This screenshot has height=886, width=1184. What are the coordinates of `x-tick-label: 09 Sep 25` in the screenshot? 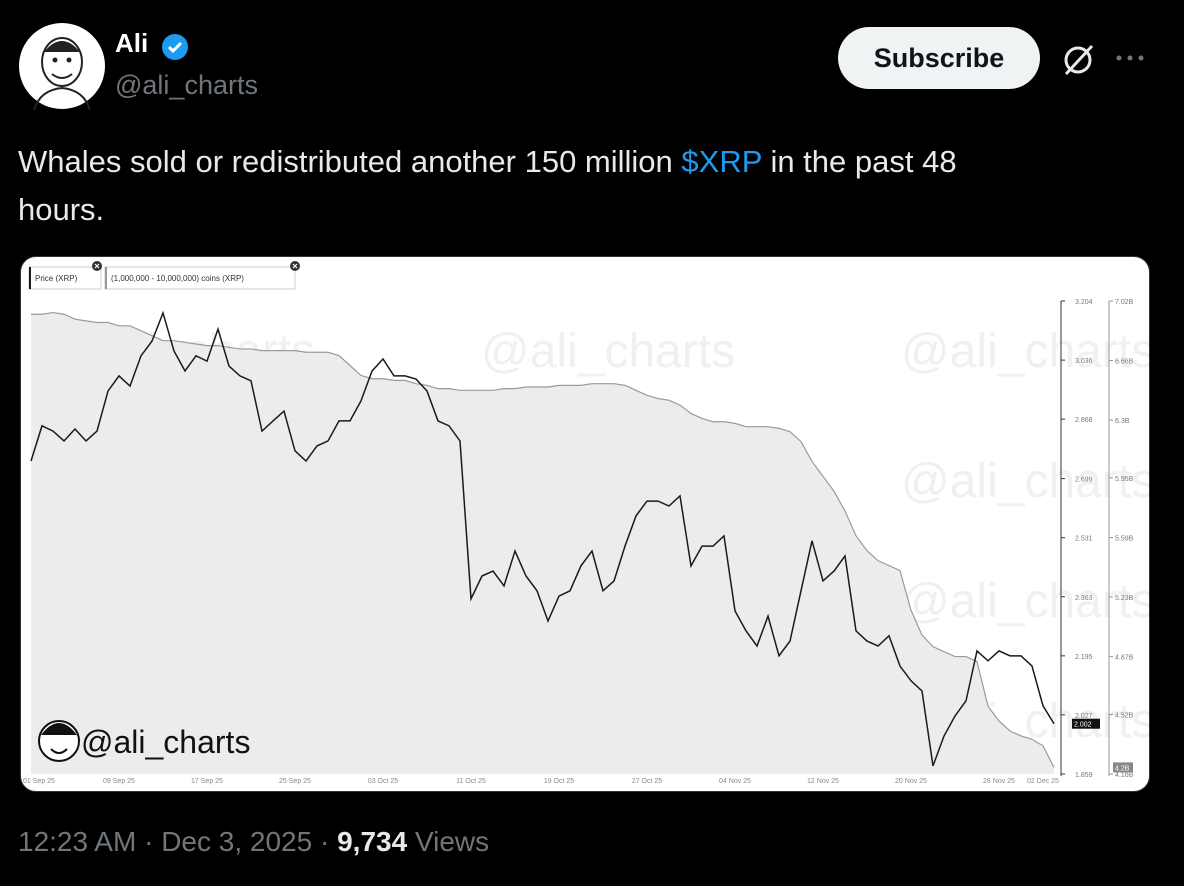 It's located at (119, 781).